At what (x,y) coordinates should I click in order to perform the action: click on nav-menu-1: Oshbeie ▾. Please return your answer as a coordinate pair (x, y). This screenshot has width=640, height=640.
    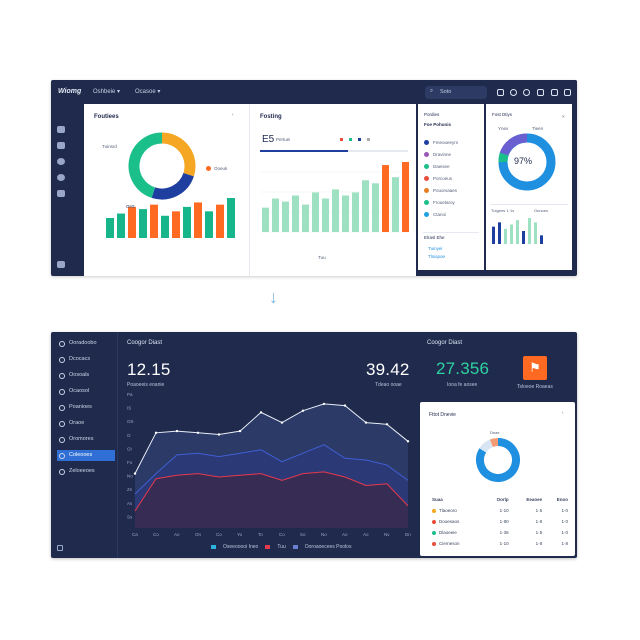
    Looking at the image, I should click on (107, 92).